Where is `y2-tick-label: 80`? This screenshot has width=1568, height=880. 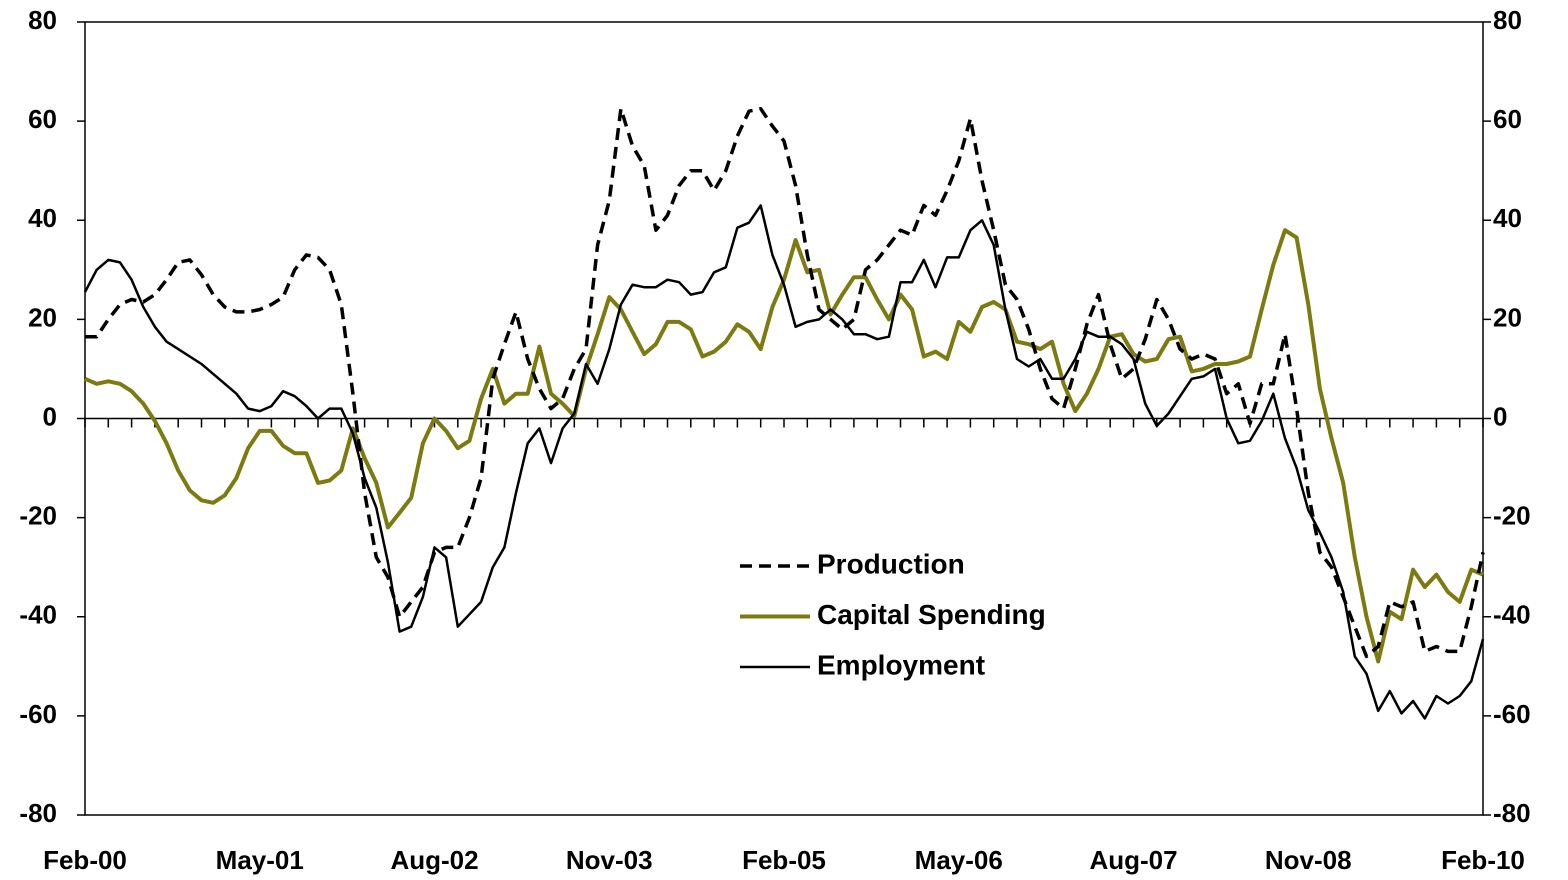
y2-tick-label: 80 is located at coordinates (1507, 20).